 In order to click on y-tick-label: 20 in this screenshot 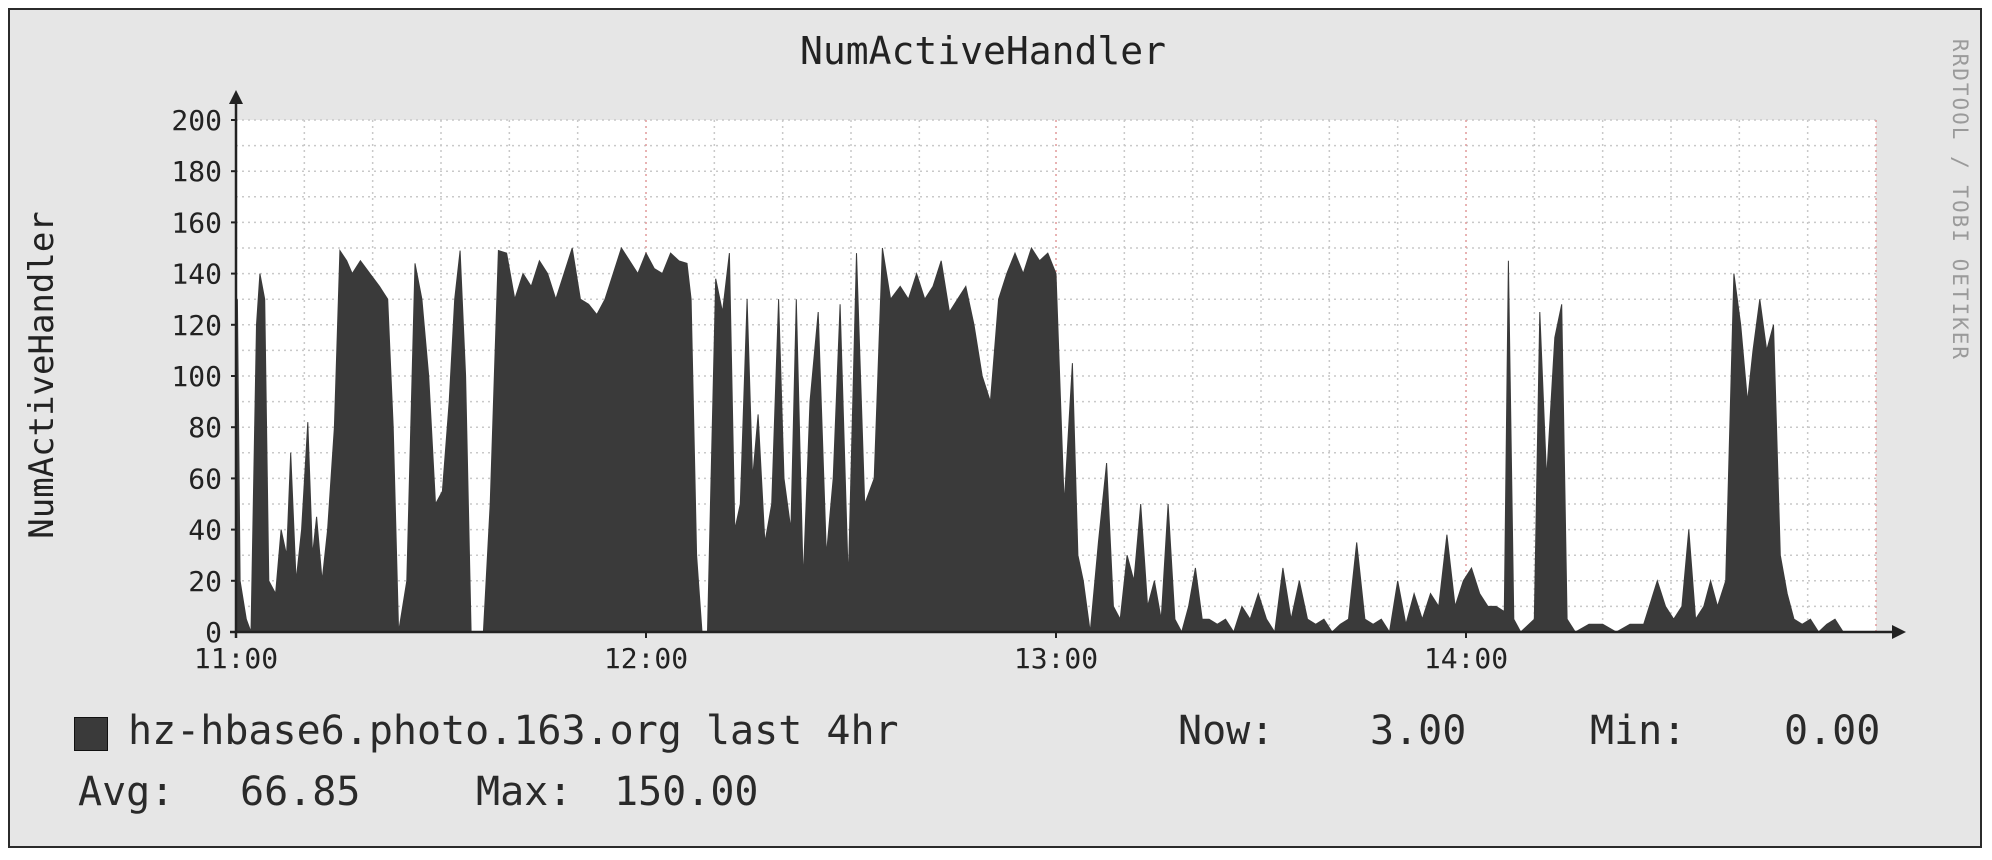, I will do `click(205, 581)`.